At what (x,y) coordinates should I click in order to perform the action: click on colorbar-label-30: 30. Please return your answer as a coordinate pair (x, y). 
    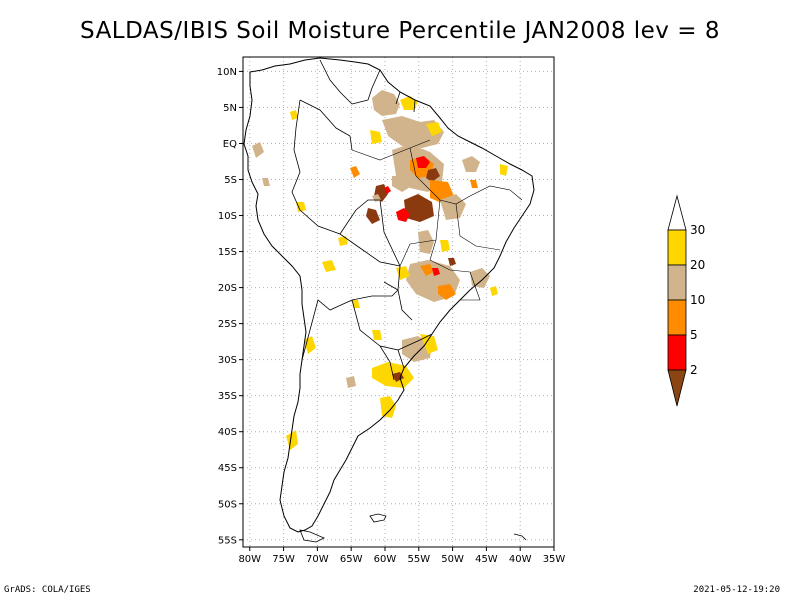
    Looking at the image, I should click on (697, 230).